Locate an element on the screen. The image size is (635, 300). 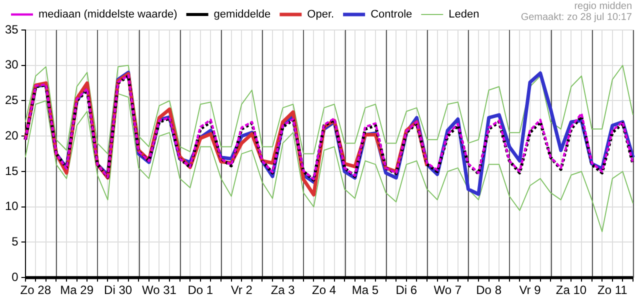
legend-label: Oper. is located at coordinates (320, 14).